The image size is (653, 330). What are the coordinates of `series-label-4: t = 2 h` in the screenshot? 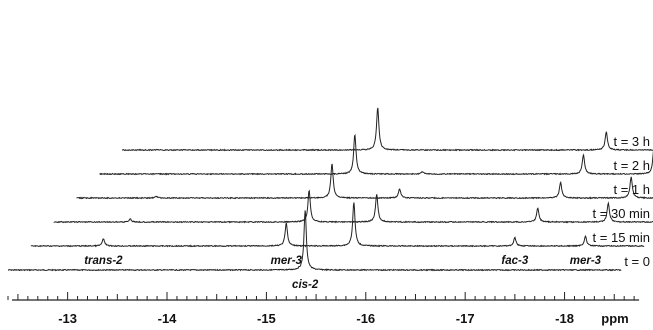 It's located at (632, 165).